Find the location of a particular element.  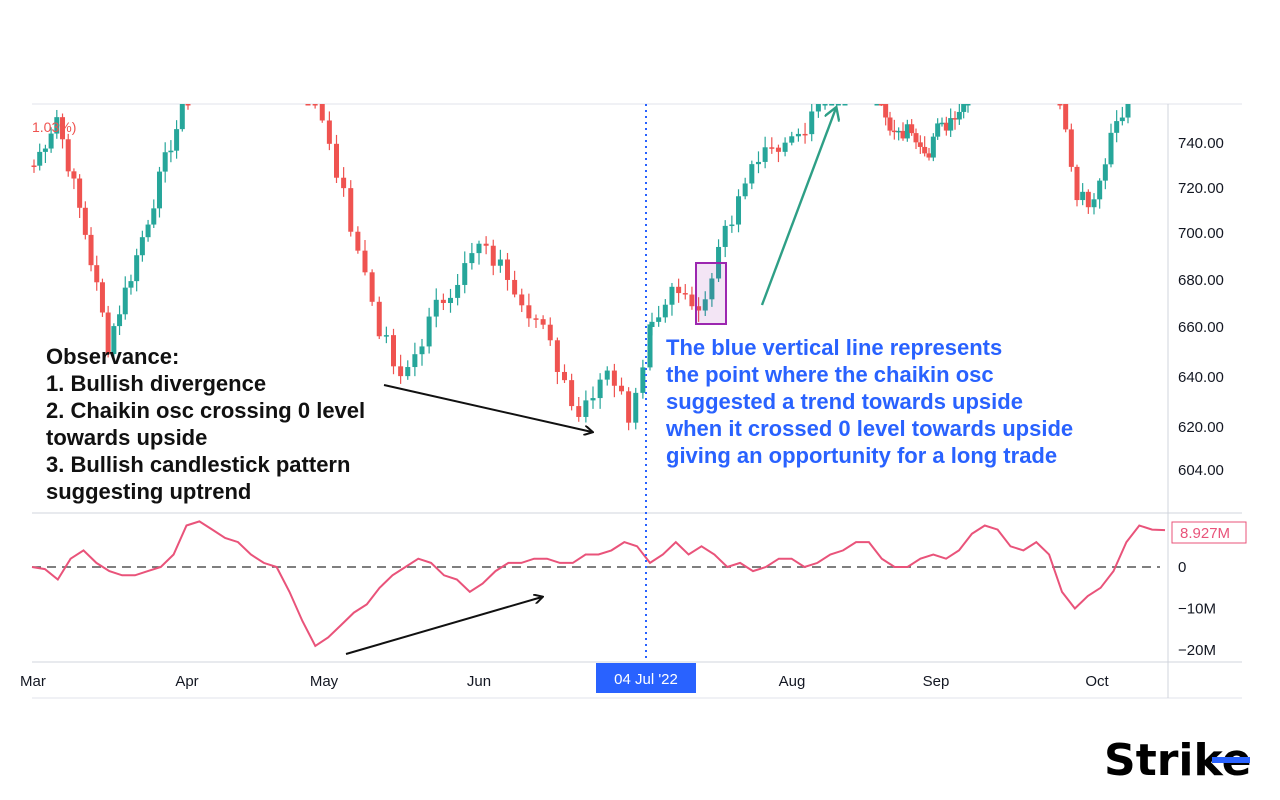

oscillator-tick-label: −10M is located at coordinates (1197, 609).